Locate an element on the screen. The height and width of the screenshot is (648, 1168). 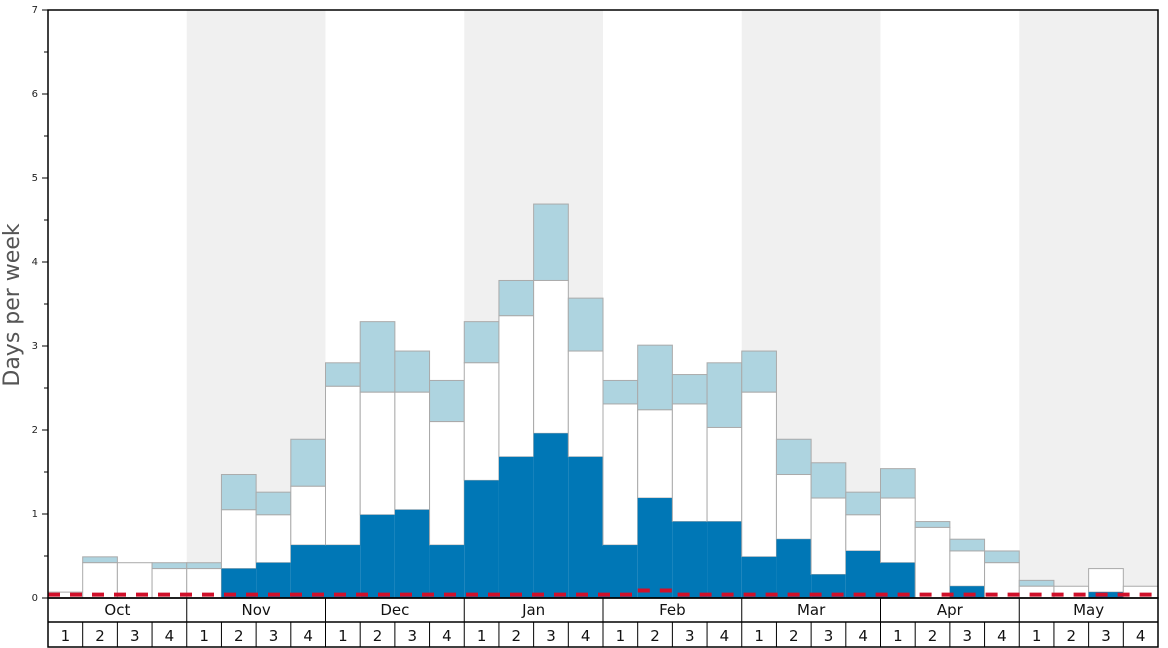
y-tick-label-1: 1 is located at coordinates (35, 514).